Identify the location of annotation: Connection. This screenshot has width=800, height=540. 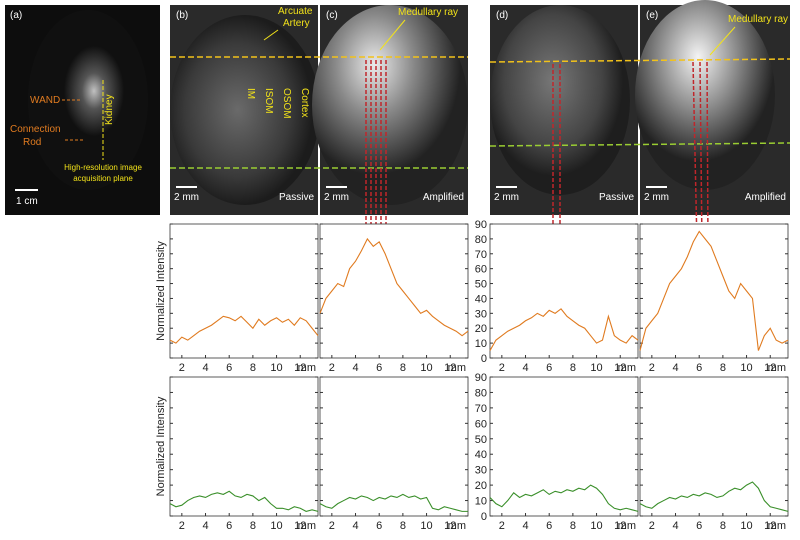
(35, 129).